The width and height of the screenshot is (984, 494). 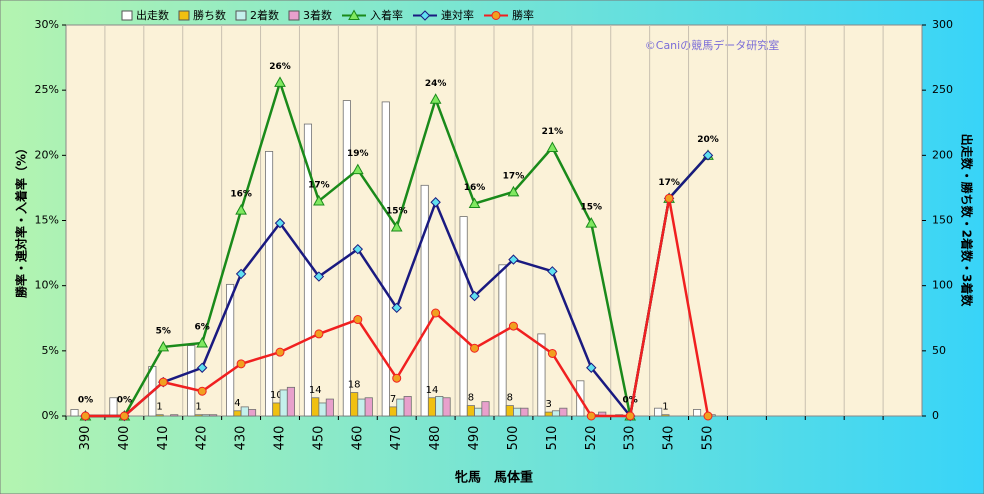 I want to click on data-label: 19%, so click(x=358, y=154).